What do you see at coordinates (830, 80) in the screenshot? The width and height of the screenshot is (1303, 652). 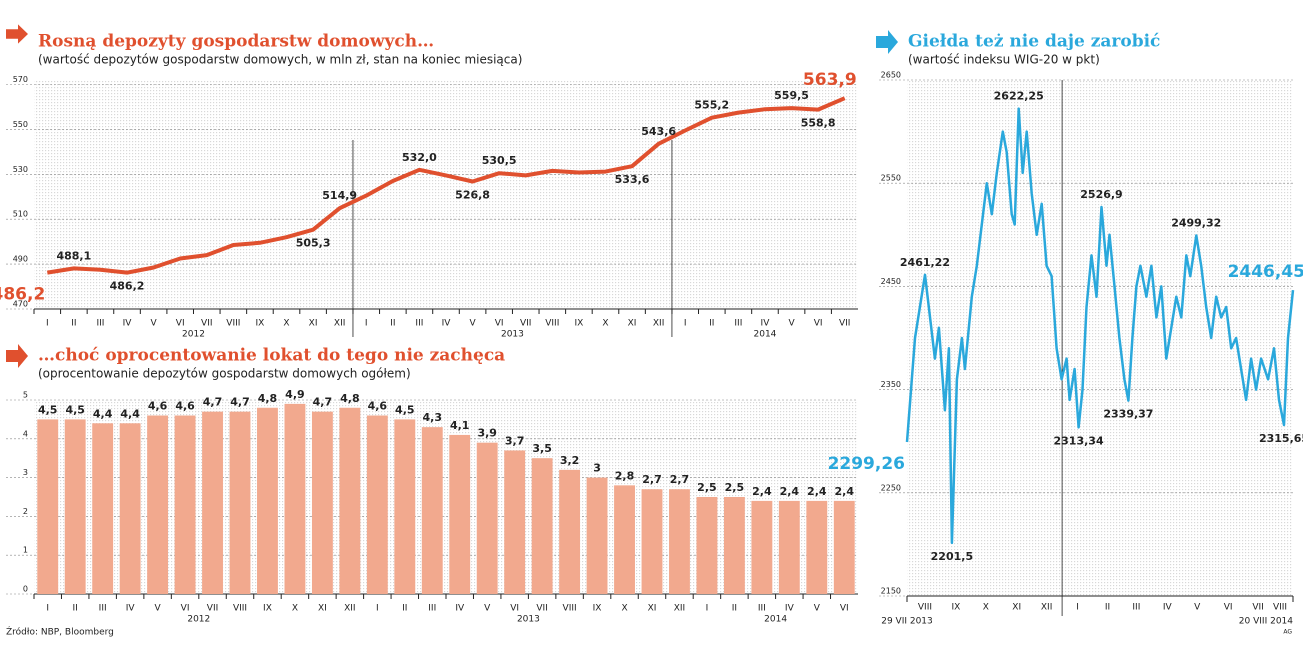 I see `data-label: 563,9` at bounding box center [830, 80].